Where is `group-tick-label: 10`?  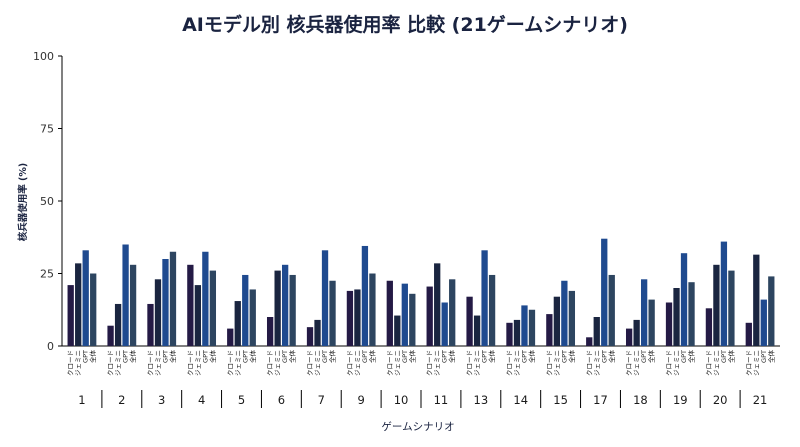
group-tick-label: 10 is located at coordinates (401, 400).